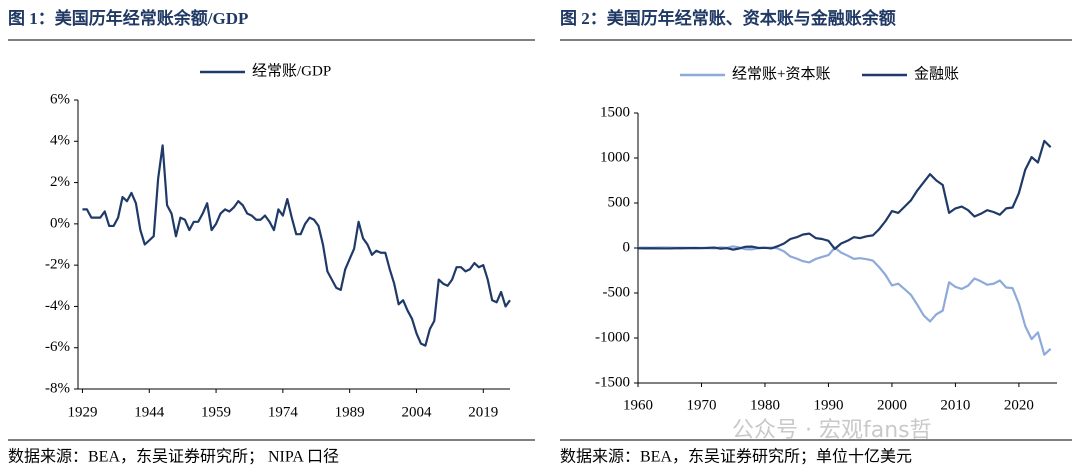  Describe the element at coordinates (60, 141) in the screenshot. I see `y-tick-label: 4%` at that location.